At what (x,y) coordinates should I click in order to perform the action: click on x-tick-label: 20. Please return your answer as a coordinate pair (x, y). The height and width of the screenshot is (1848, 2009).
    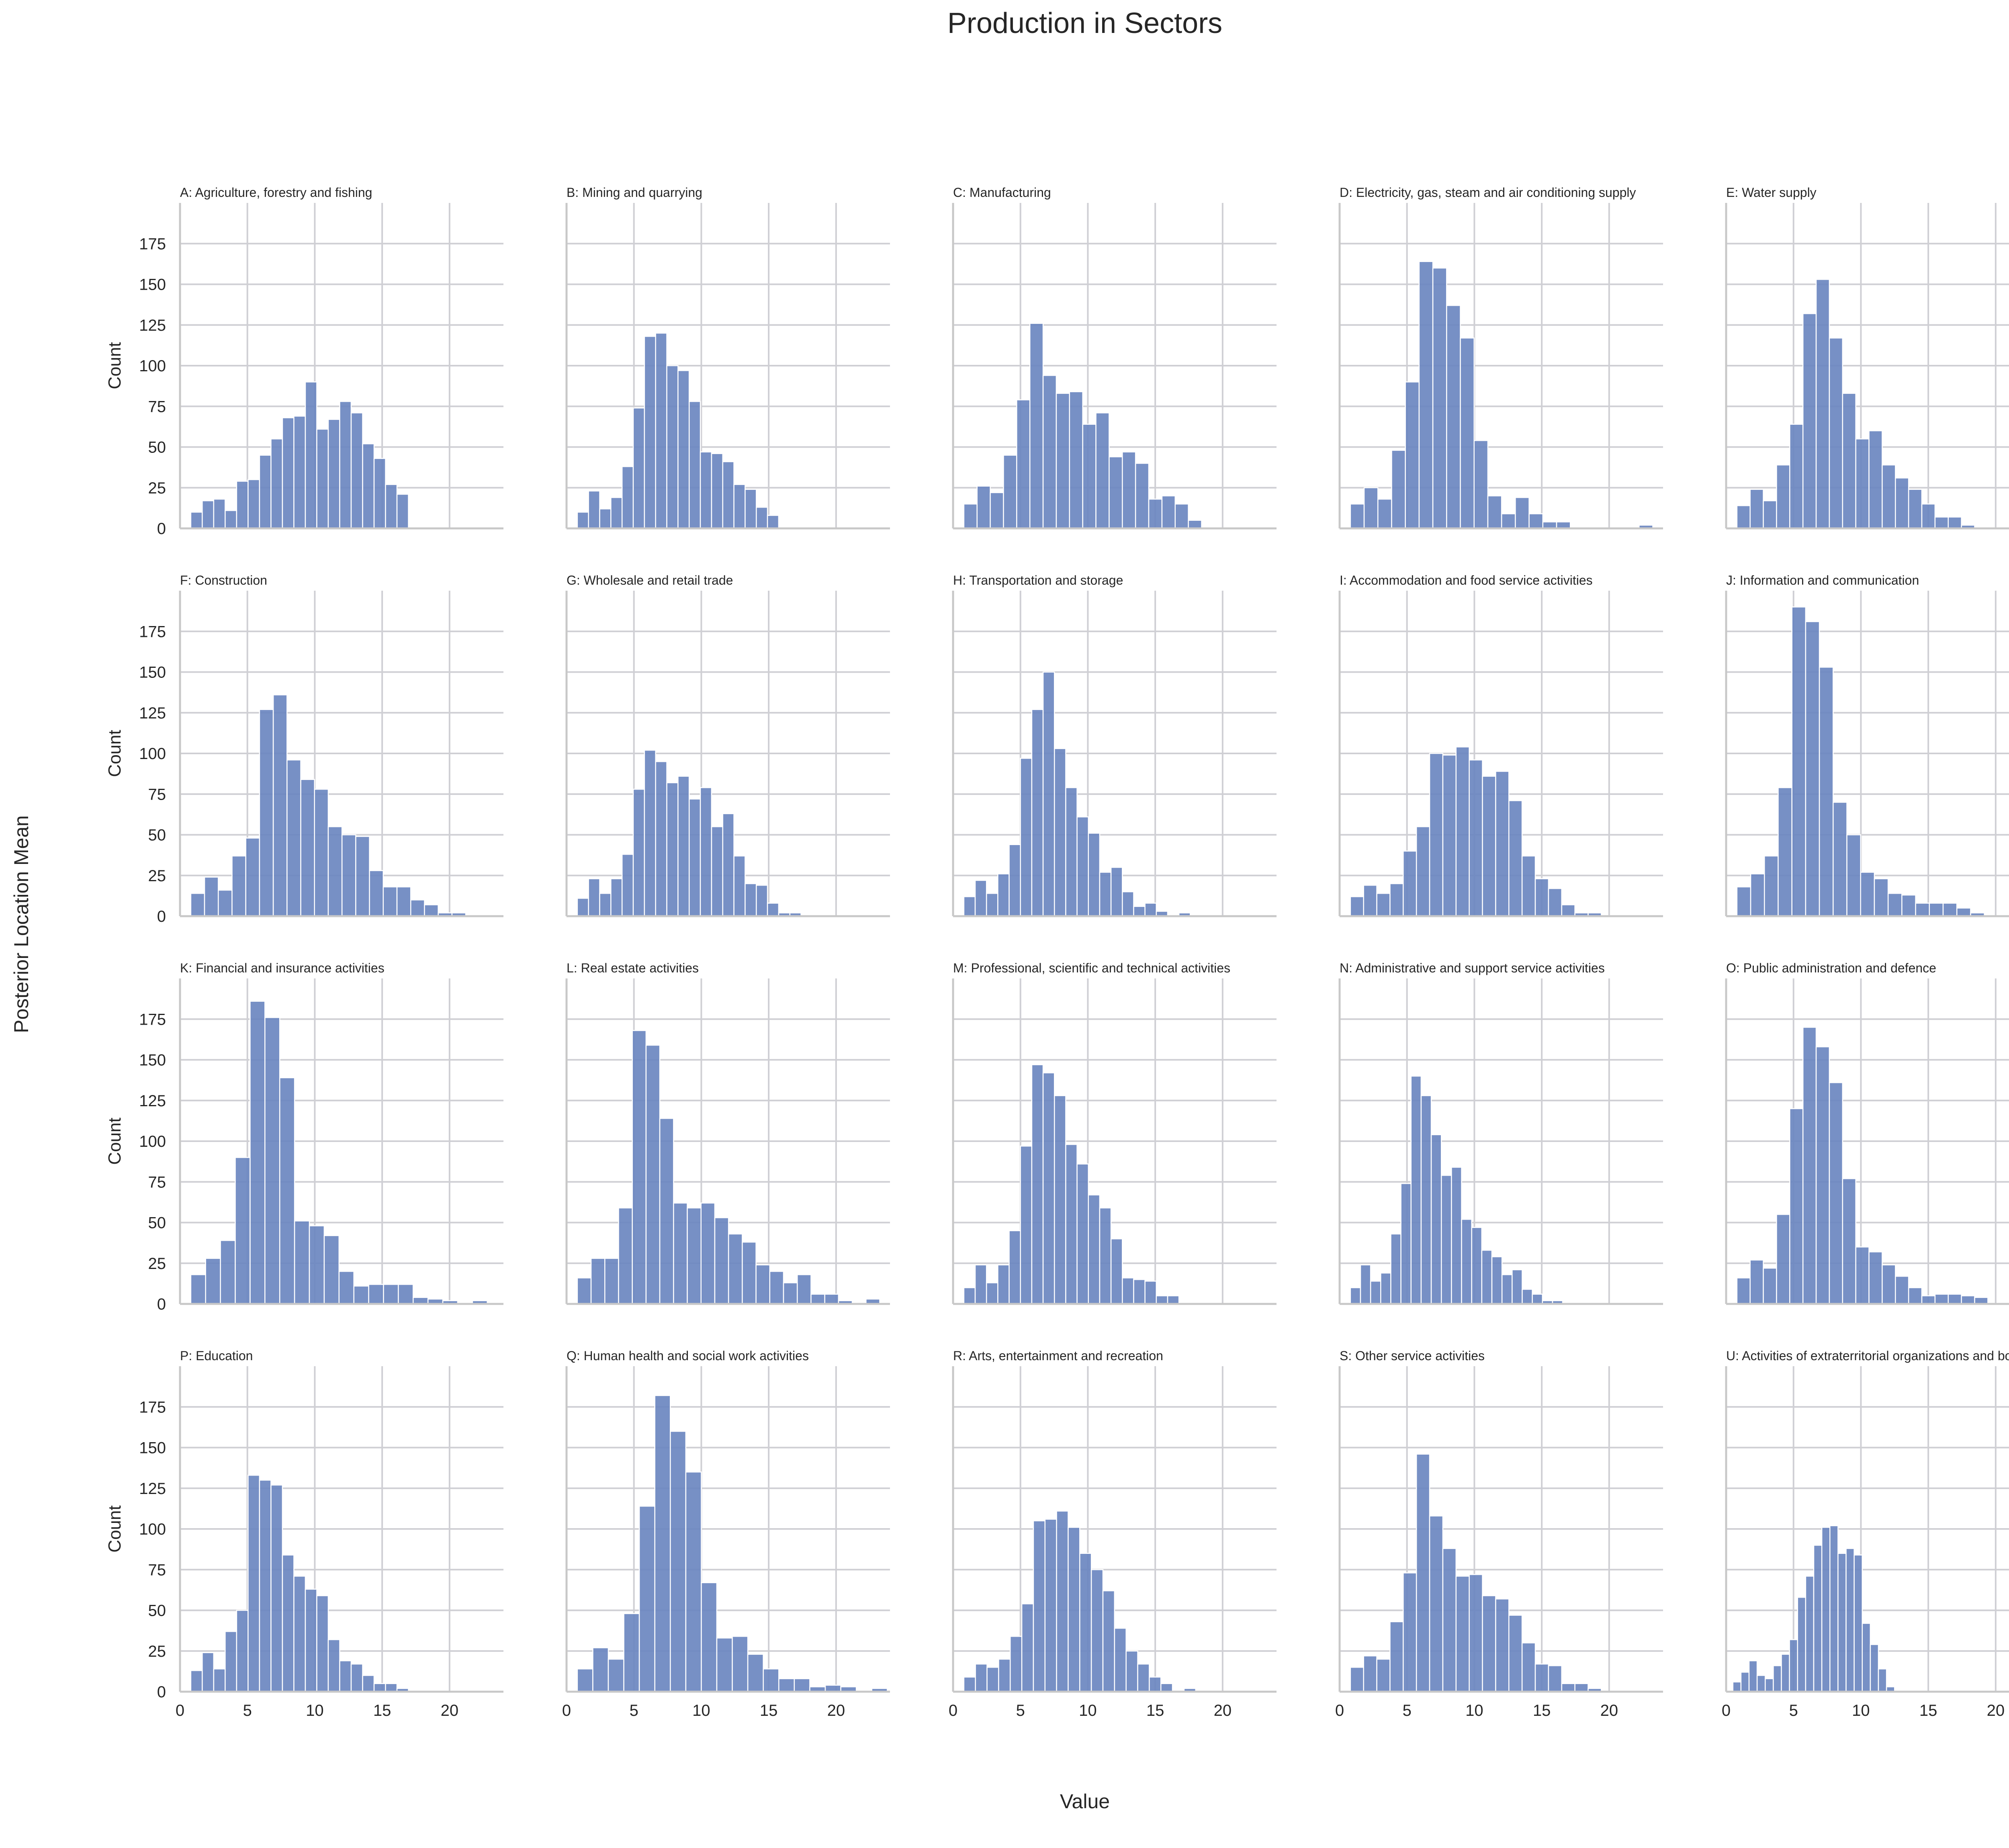
    Looking at the image, I should click on (1996, 1710).